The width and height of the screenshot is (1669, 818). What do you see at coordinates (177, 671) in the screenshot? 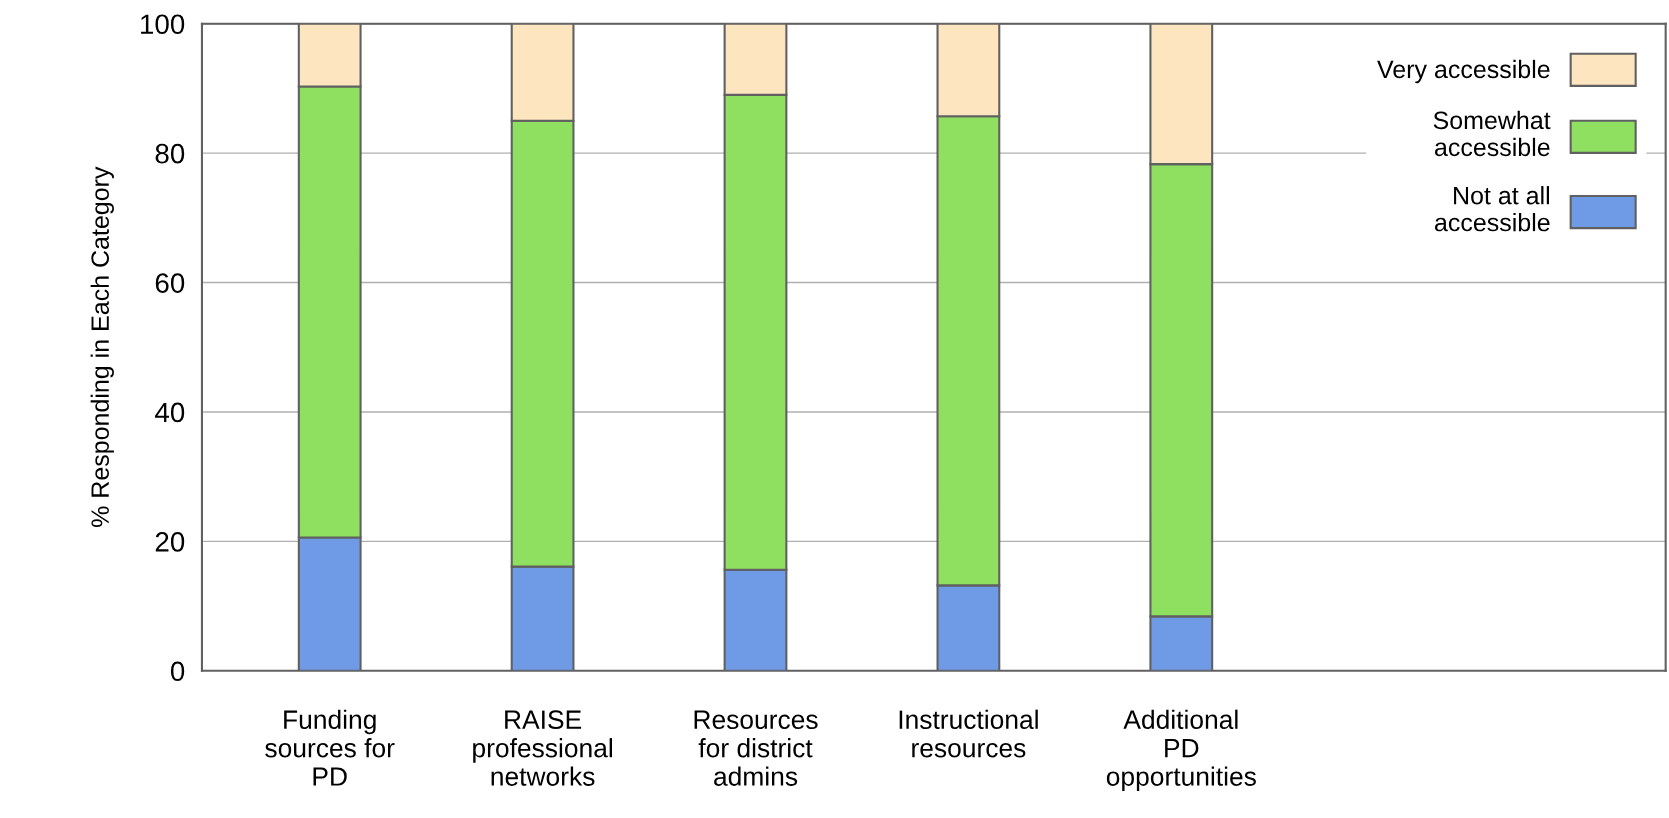
I see `y-tick-label: 0` at bounding box center [177, 671].